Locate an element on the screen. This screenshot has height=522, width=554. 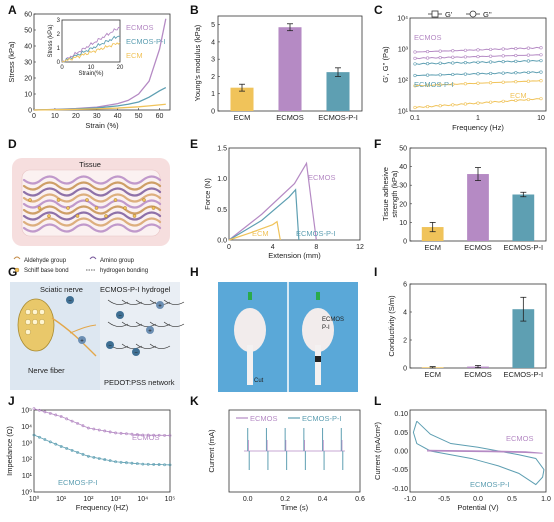
y-tick-label: 50 is located at coordinates (28, 31).